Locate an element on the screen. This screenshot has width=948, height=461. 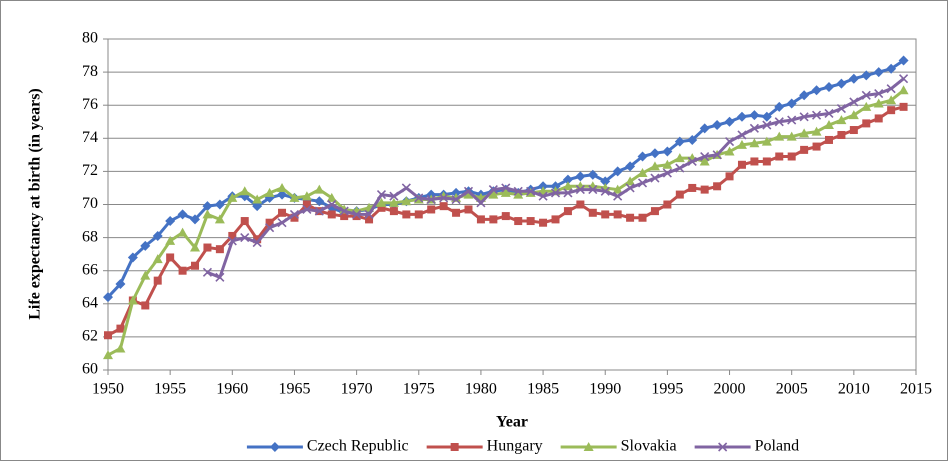
x-tick-label: 1955 is located at coordinates (170, 389).